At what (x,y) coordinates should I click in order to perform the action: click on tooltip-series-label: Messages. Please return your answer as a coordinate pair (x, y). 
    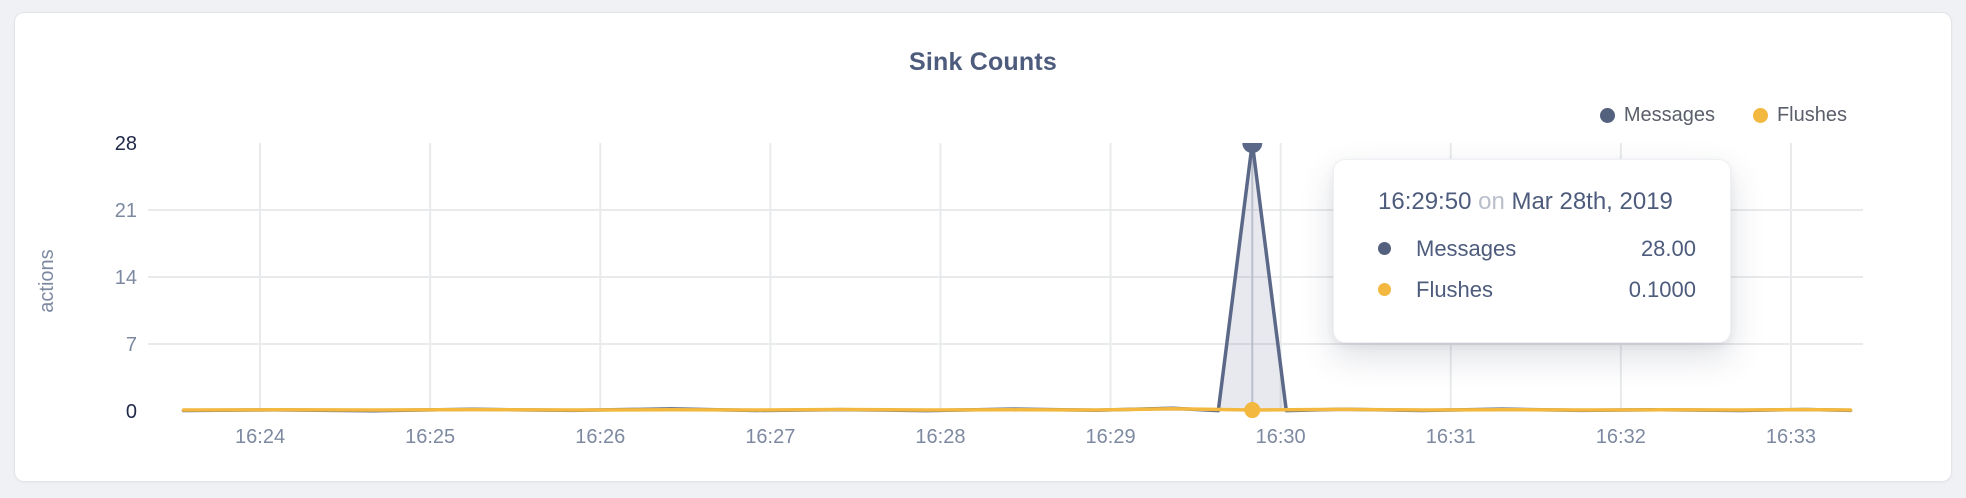
    Looking at the image, I should click on (1466, 248).